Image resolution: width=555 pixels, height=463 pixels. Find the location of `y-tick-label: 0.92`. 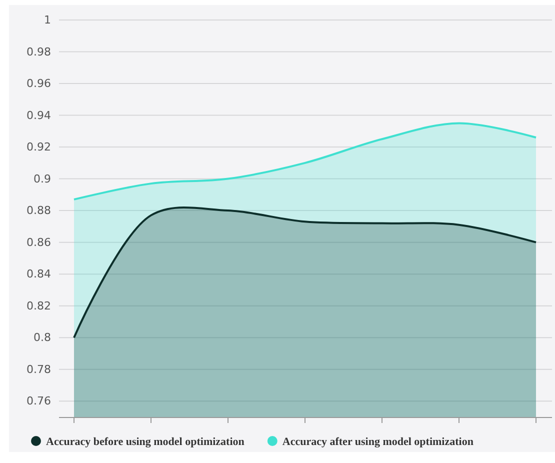

y-tick-label: 0.92 is located at coordinates (38, 147).